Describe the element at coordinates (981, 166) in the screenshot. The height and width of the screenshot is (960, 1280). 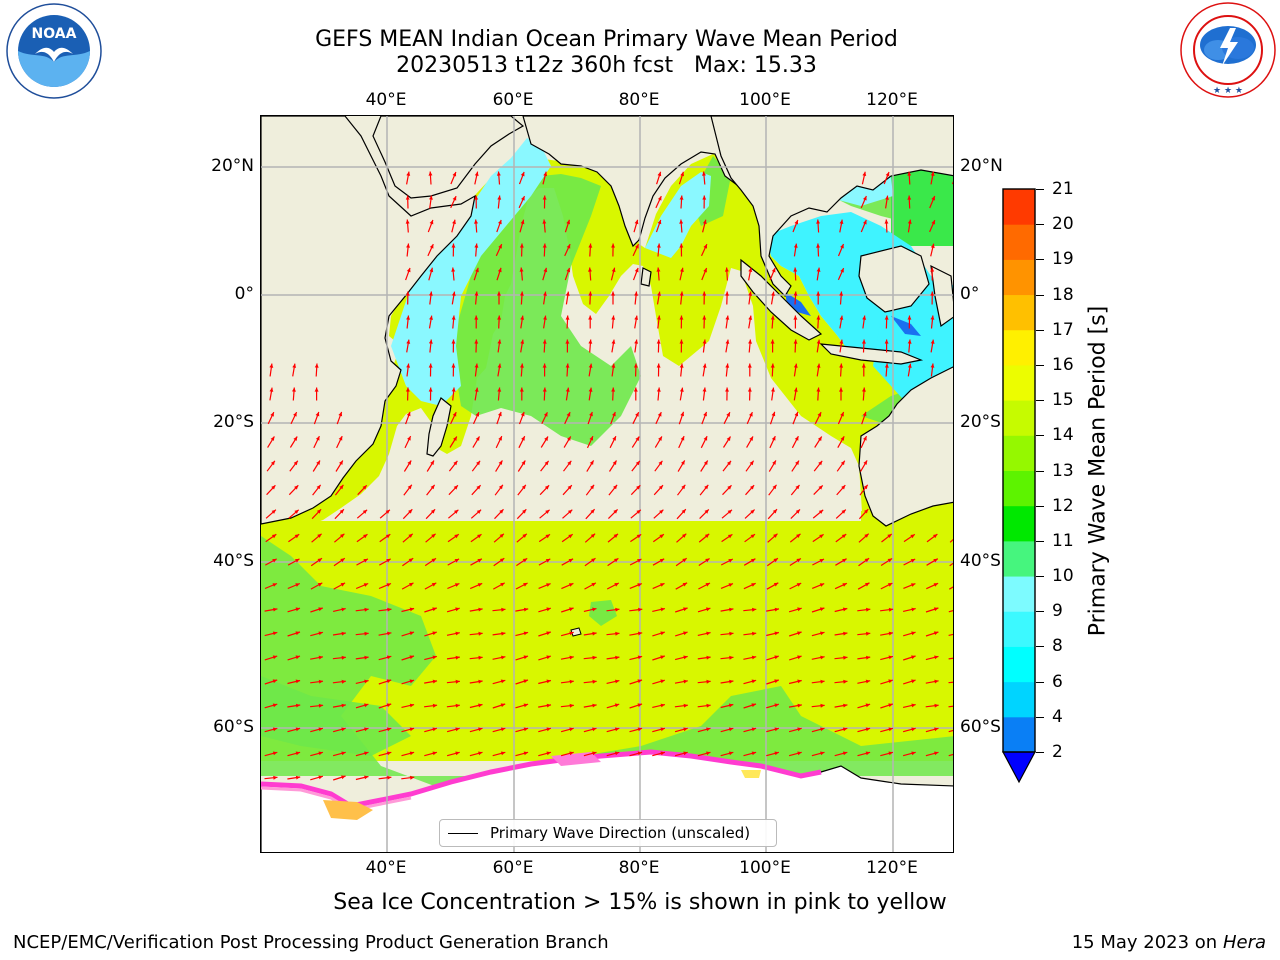
I see `lat-tick-right: 20°N` at that location.